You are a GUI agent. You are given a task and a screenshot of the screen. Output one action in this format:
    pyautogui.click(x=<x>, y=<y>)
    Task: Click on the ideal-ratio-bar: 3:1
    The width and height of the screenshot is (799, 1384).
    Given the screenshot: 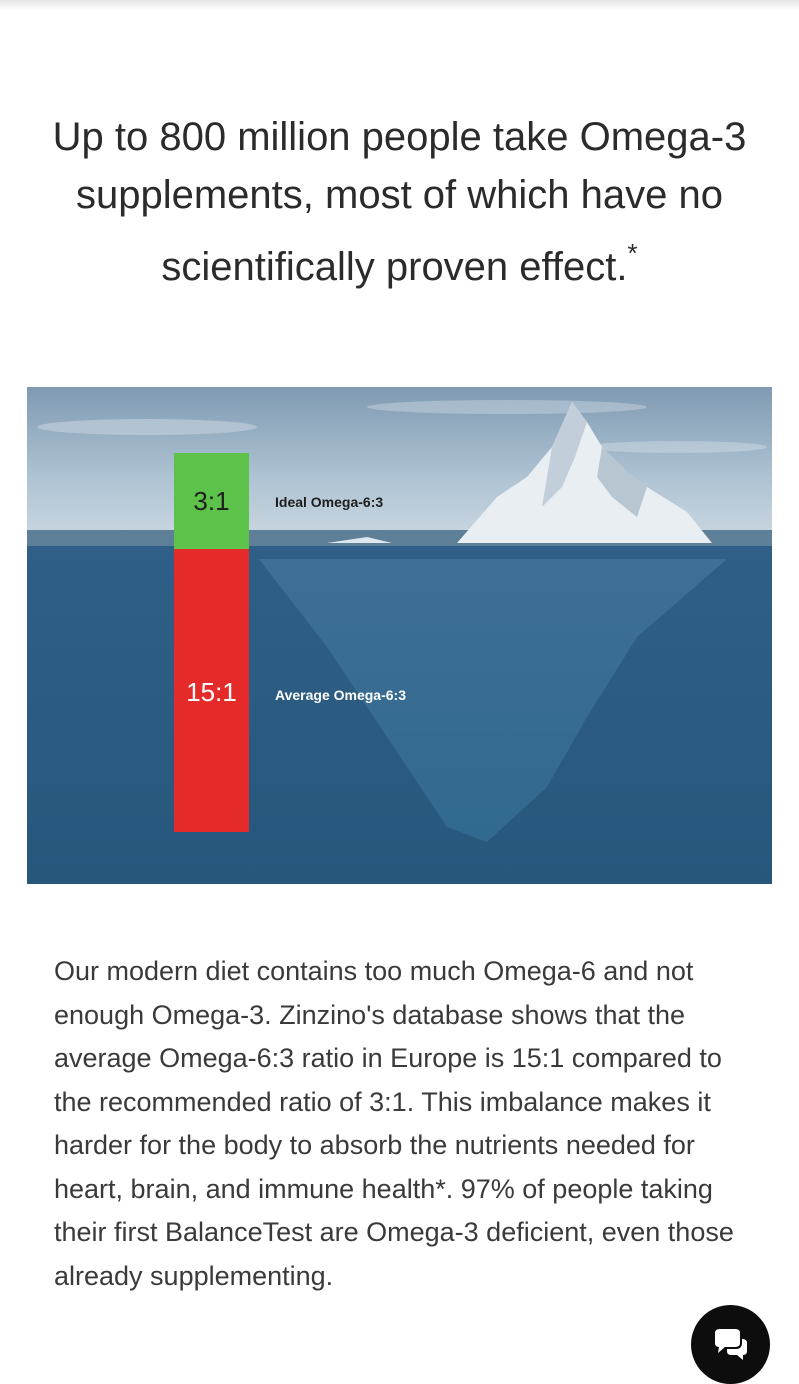 What is the action you would take?
    pyautogui.click(x=211, y=501)
    